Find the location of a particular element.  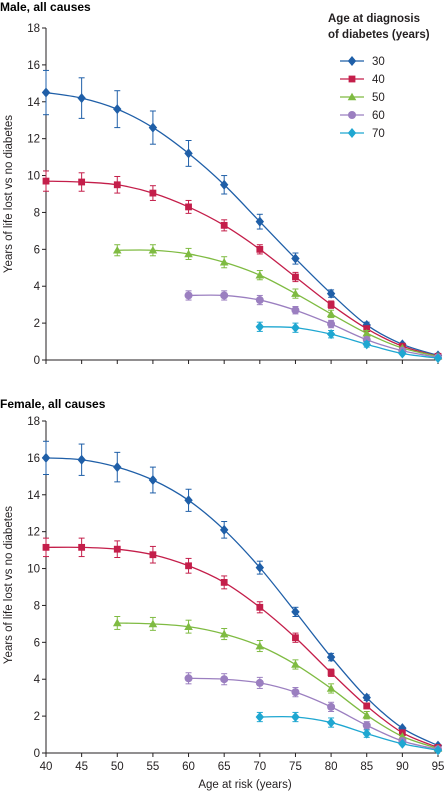

female-panel-title: Female, all causes is located at coordinates (53, 404).